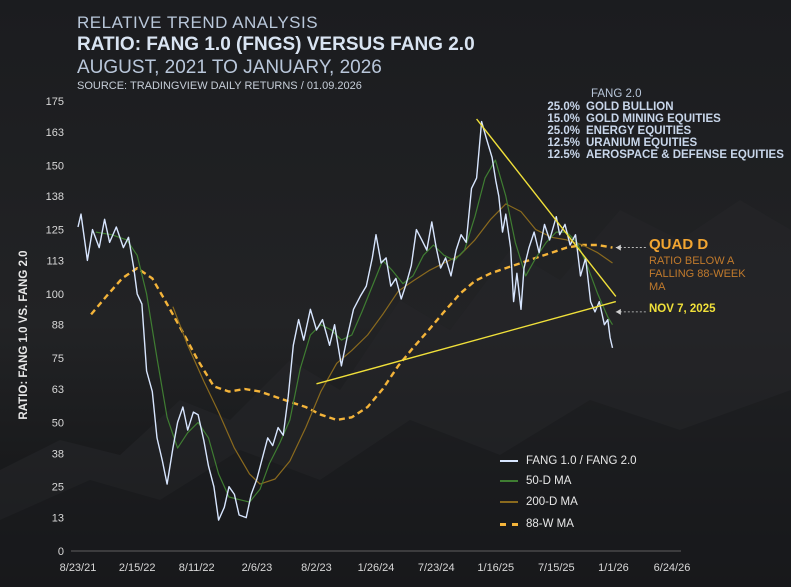 Image resolution: width=791 pixels, height=587 pixels. What do you see at coordinates (672, 568) in the screenshot?
I see `x-tick-label: 6/24/26` at bounding box center [672, 568].